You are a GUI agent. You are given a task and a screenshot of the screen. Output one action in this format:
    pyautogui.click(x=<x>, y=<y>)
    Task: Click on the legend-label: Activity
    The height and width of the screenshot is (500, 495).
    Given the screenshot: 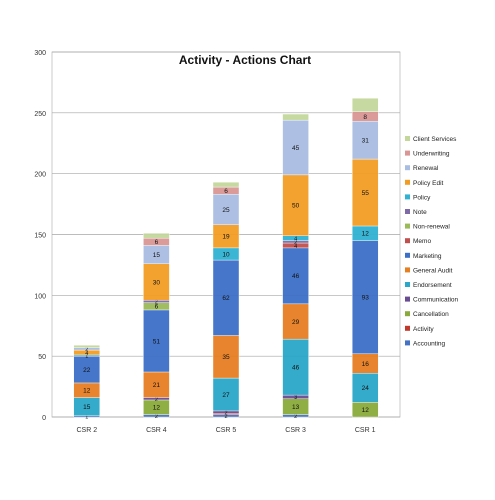 What is the action you would take?
    pyautogui.click(x=423, y=329)
    